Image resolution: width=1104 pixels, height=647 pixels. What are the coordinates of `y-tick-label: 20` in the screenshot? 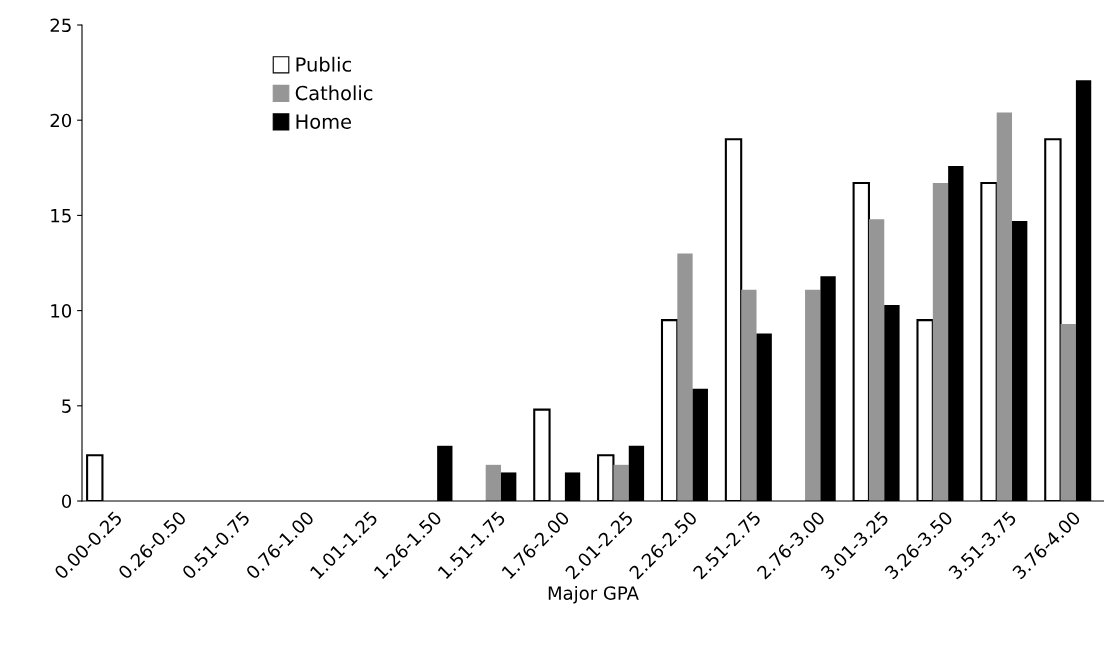 It's located at (61, 120).